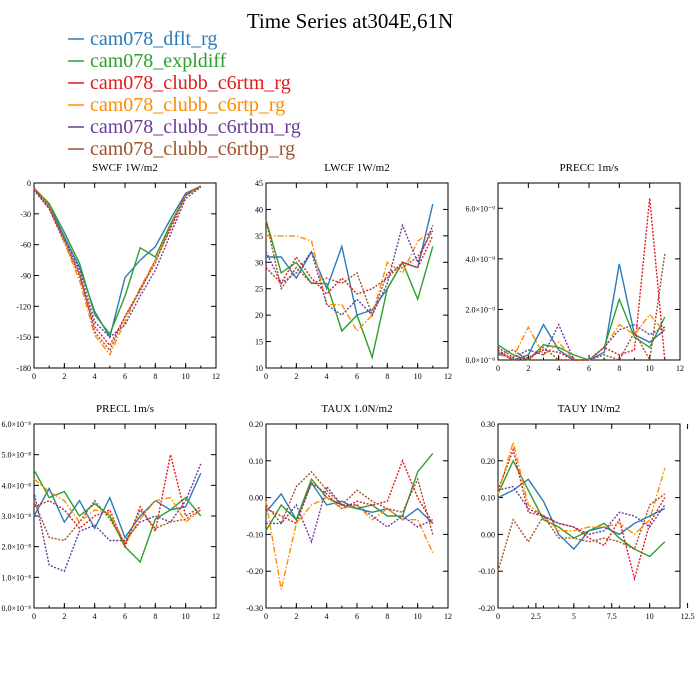 The height and width of the screenshot is (700, 700). Describe the element at coordinates (488, 424) in the screenshot. I see `y-tick-label: 0.30` at that location.